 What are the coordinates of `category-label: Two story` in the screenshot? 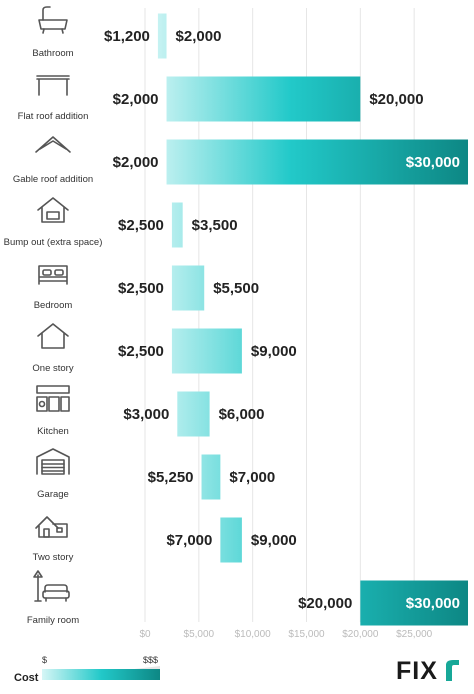 It's located at (53, 557).